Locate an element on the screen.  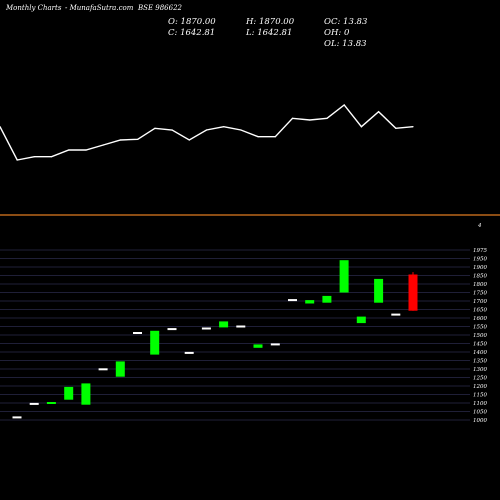
ohlc-open: O: 1870.00 is located at coordinates (192, 22).